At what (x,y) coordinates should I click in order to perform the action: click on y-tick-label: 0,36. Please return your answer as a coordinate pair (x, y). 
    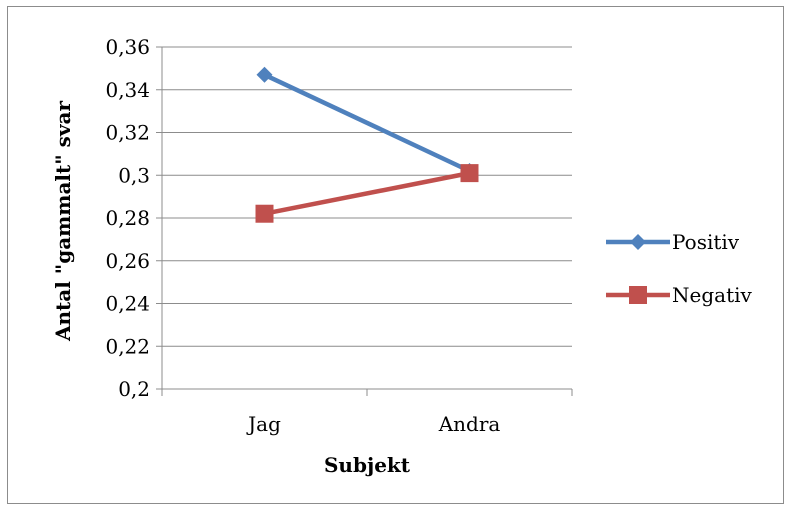
    Looking at the image, I should click on (127, 47).